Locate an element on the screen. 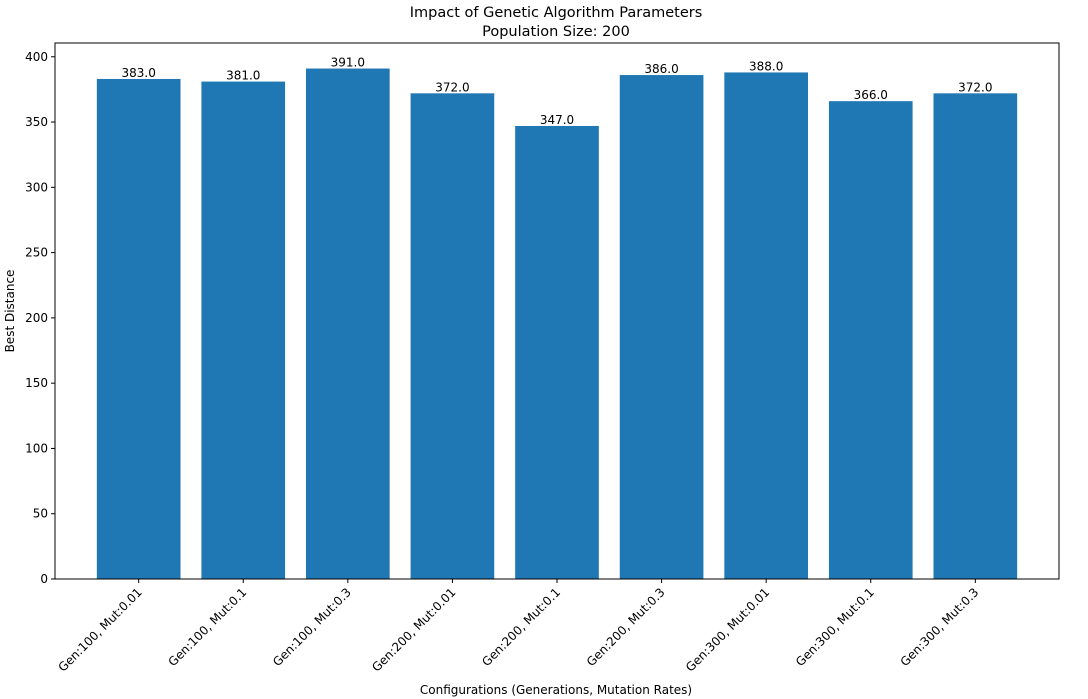 Image resolution: width=1088 pixels, height=699 pixels. bar-value-label: 391.0 is located at coordinates (348, 63).